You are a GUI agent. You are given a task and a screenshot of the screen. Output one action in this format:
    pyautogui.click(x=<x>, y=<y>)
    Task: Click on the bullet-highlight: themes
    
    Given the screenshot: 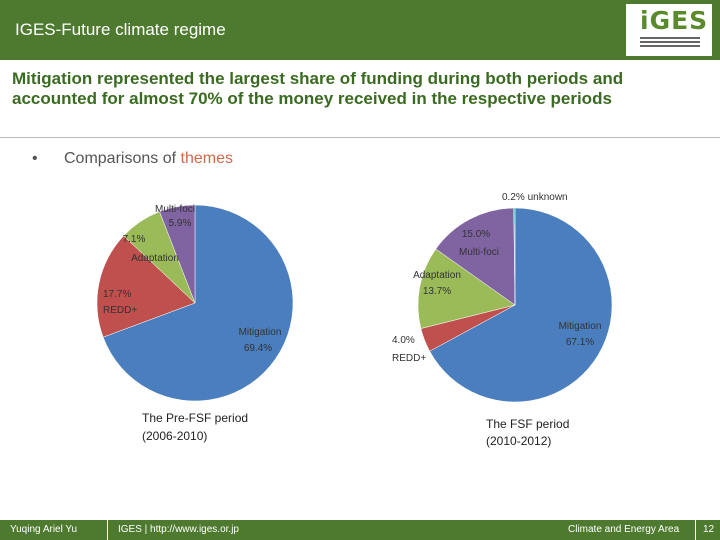 What is the action you would take?
    pyautogui.click(x=206, y=158)
    